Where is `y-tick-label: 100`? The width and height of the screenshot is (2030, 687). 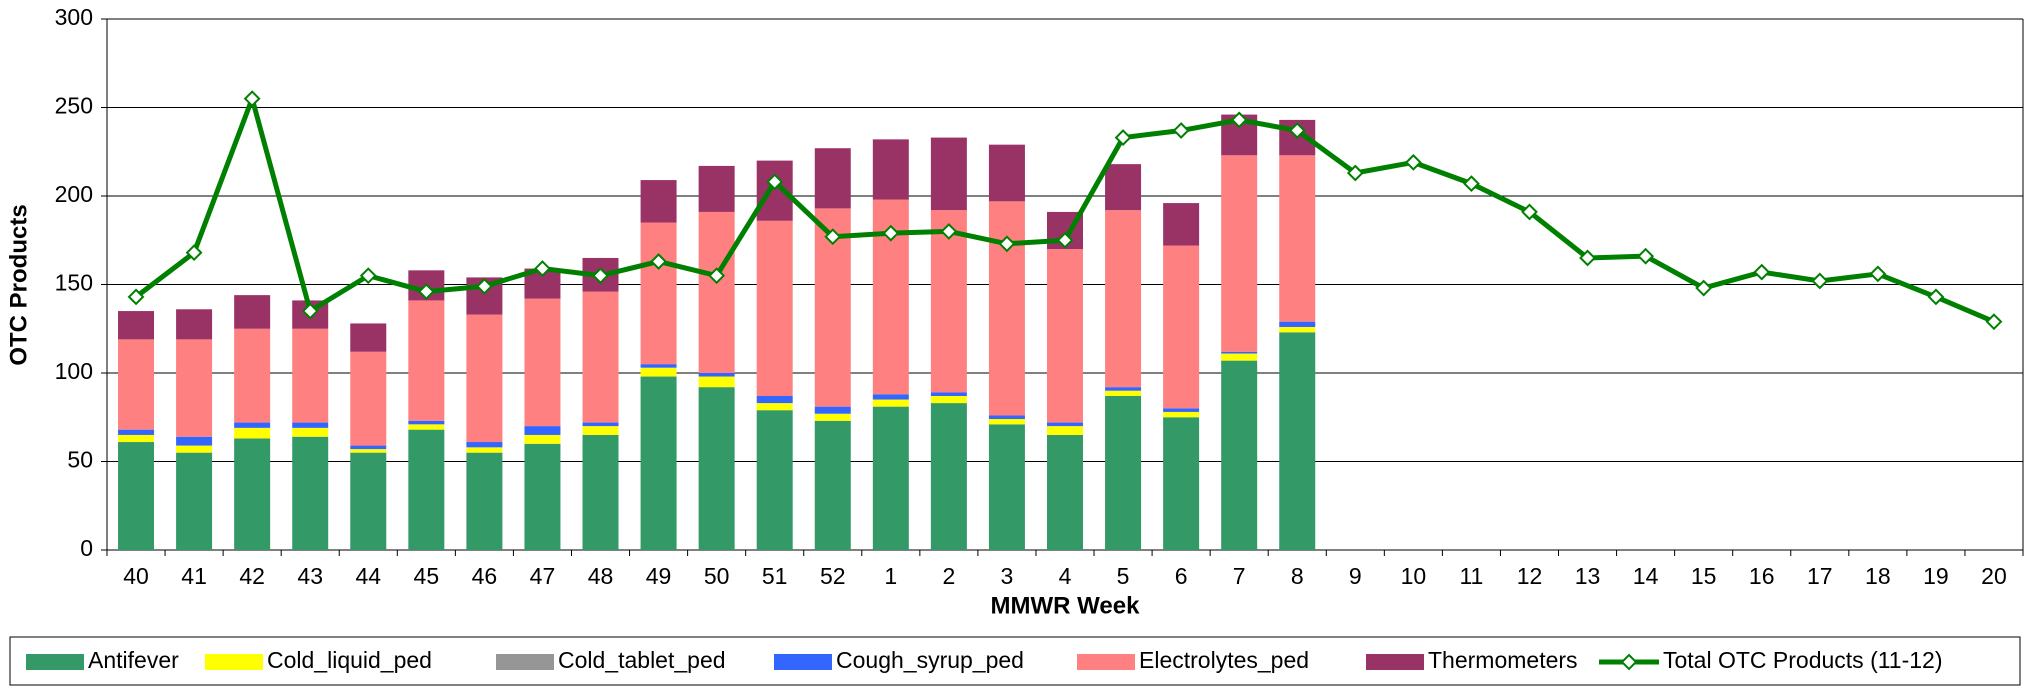
y-tick-label: 100 is located at coordinates (74, 371).